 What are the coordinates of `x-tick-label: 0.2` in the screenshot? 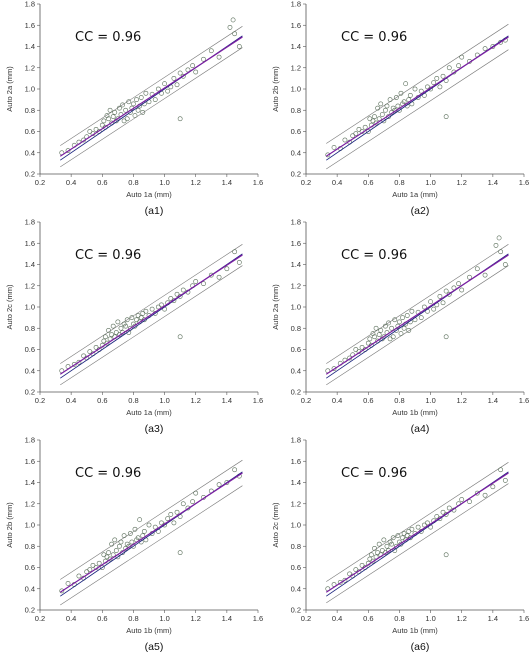 It's located at (40, 400).